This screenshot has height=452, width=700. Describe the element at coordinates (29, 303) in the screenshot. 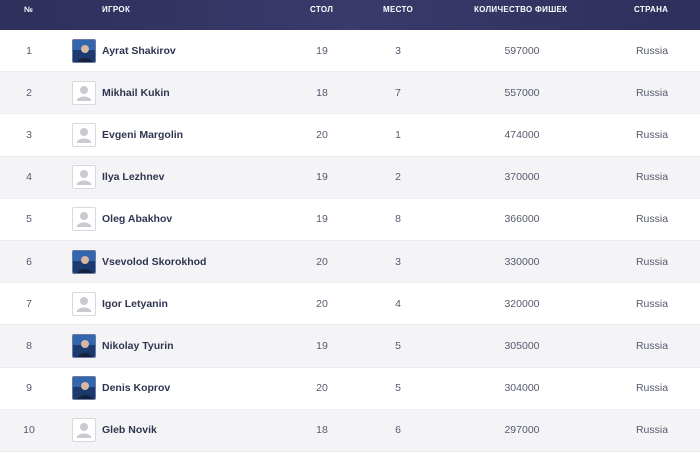

I see `row-number: 7` at that location.